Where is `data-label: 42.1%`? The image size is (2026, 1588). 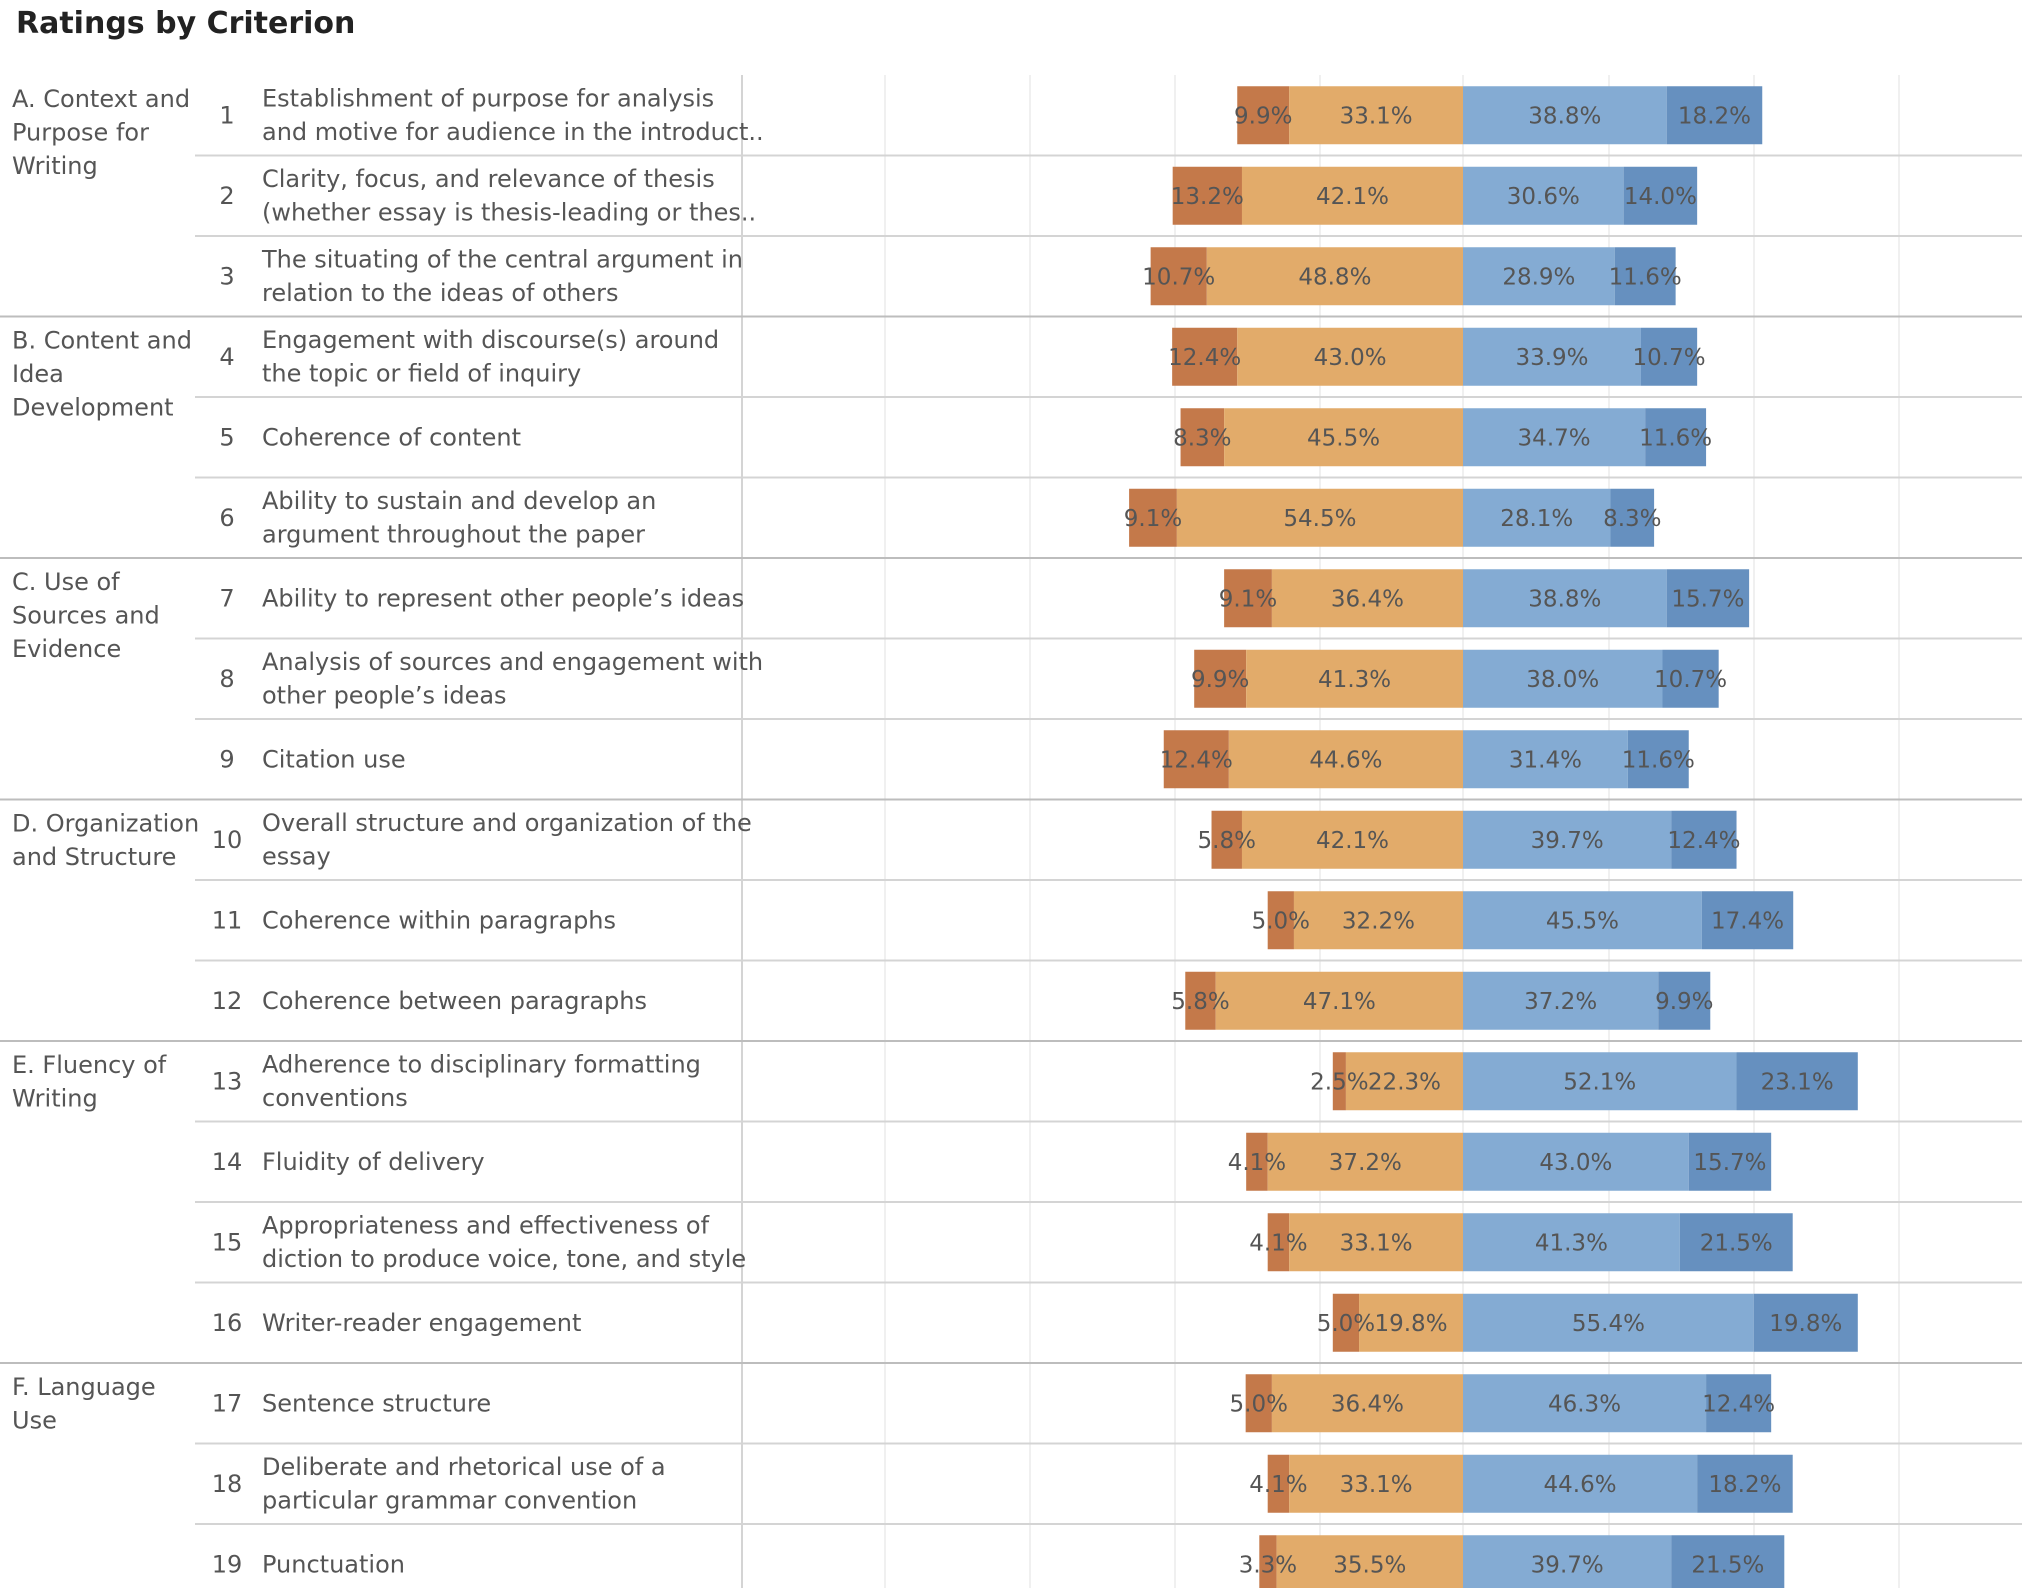
data-label: 42.1% is located at coordinates (1352, 841).